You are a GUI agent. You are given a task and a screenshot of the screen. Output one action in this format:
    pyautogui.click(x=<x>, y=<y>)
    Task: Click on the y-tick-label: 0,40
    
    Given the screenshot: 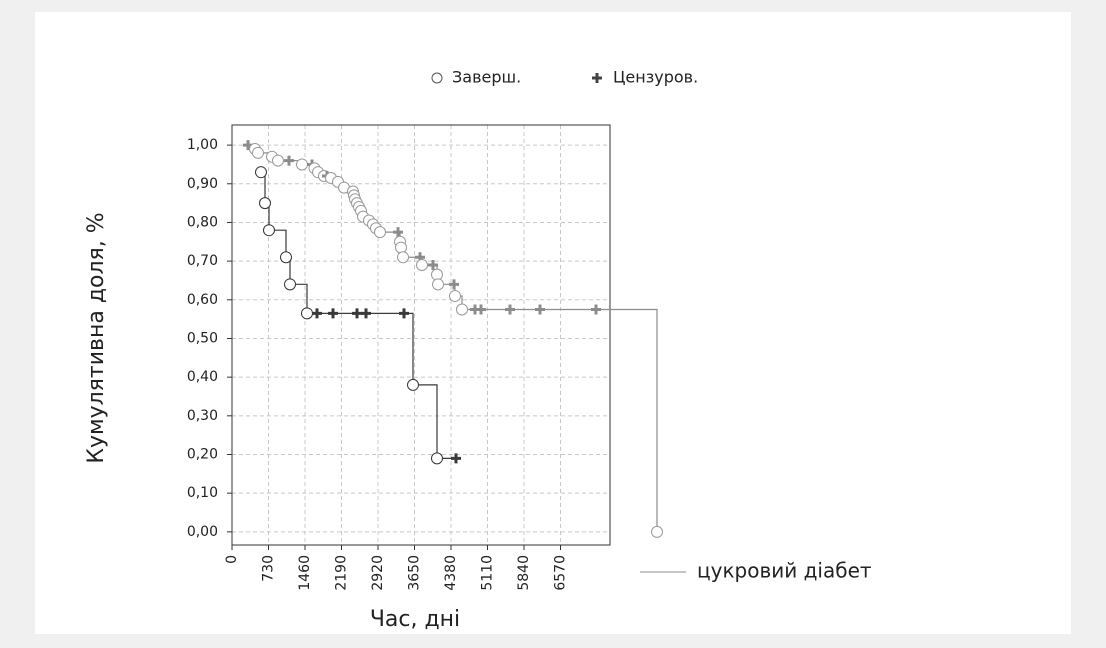 What is the action you would take?
    pyautogui.click(x=202, y=377)
    